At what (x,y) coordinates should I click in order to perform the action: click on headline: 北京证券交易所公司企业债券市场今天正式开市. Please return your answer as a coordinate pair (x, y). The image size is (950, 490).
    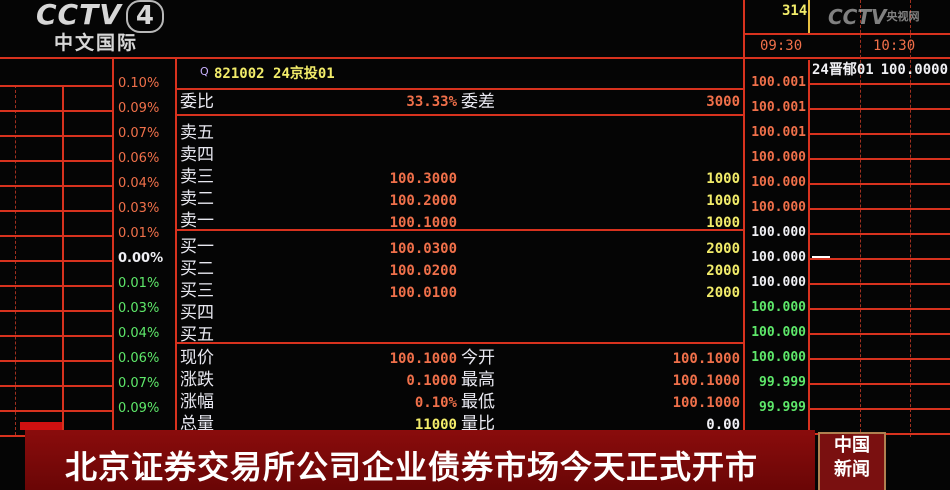
    Looking at the image, I should click on (412, 467).